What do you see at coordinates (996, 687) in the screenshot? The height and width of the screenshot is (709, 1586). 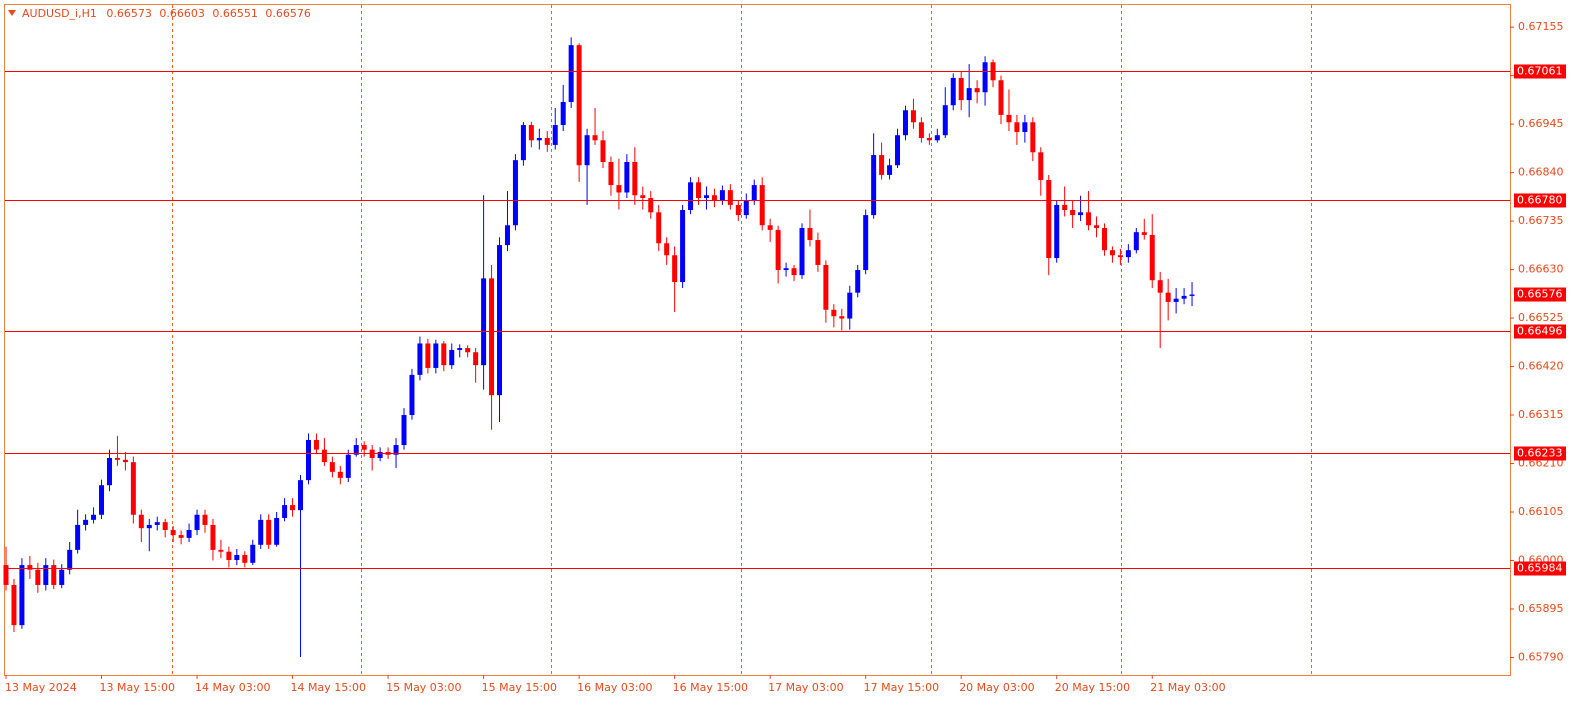 I see `x-tick-label: 20 May 03:00` at bounding box center [996, 687].